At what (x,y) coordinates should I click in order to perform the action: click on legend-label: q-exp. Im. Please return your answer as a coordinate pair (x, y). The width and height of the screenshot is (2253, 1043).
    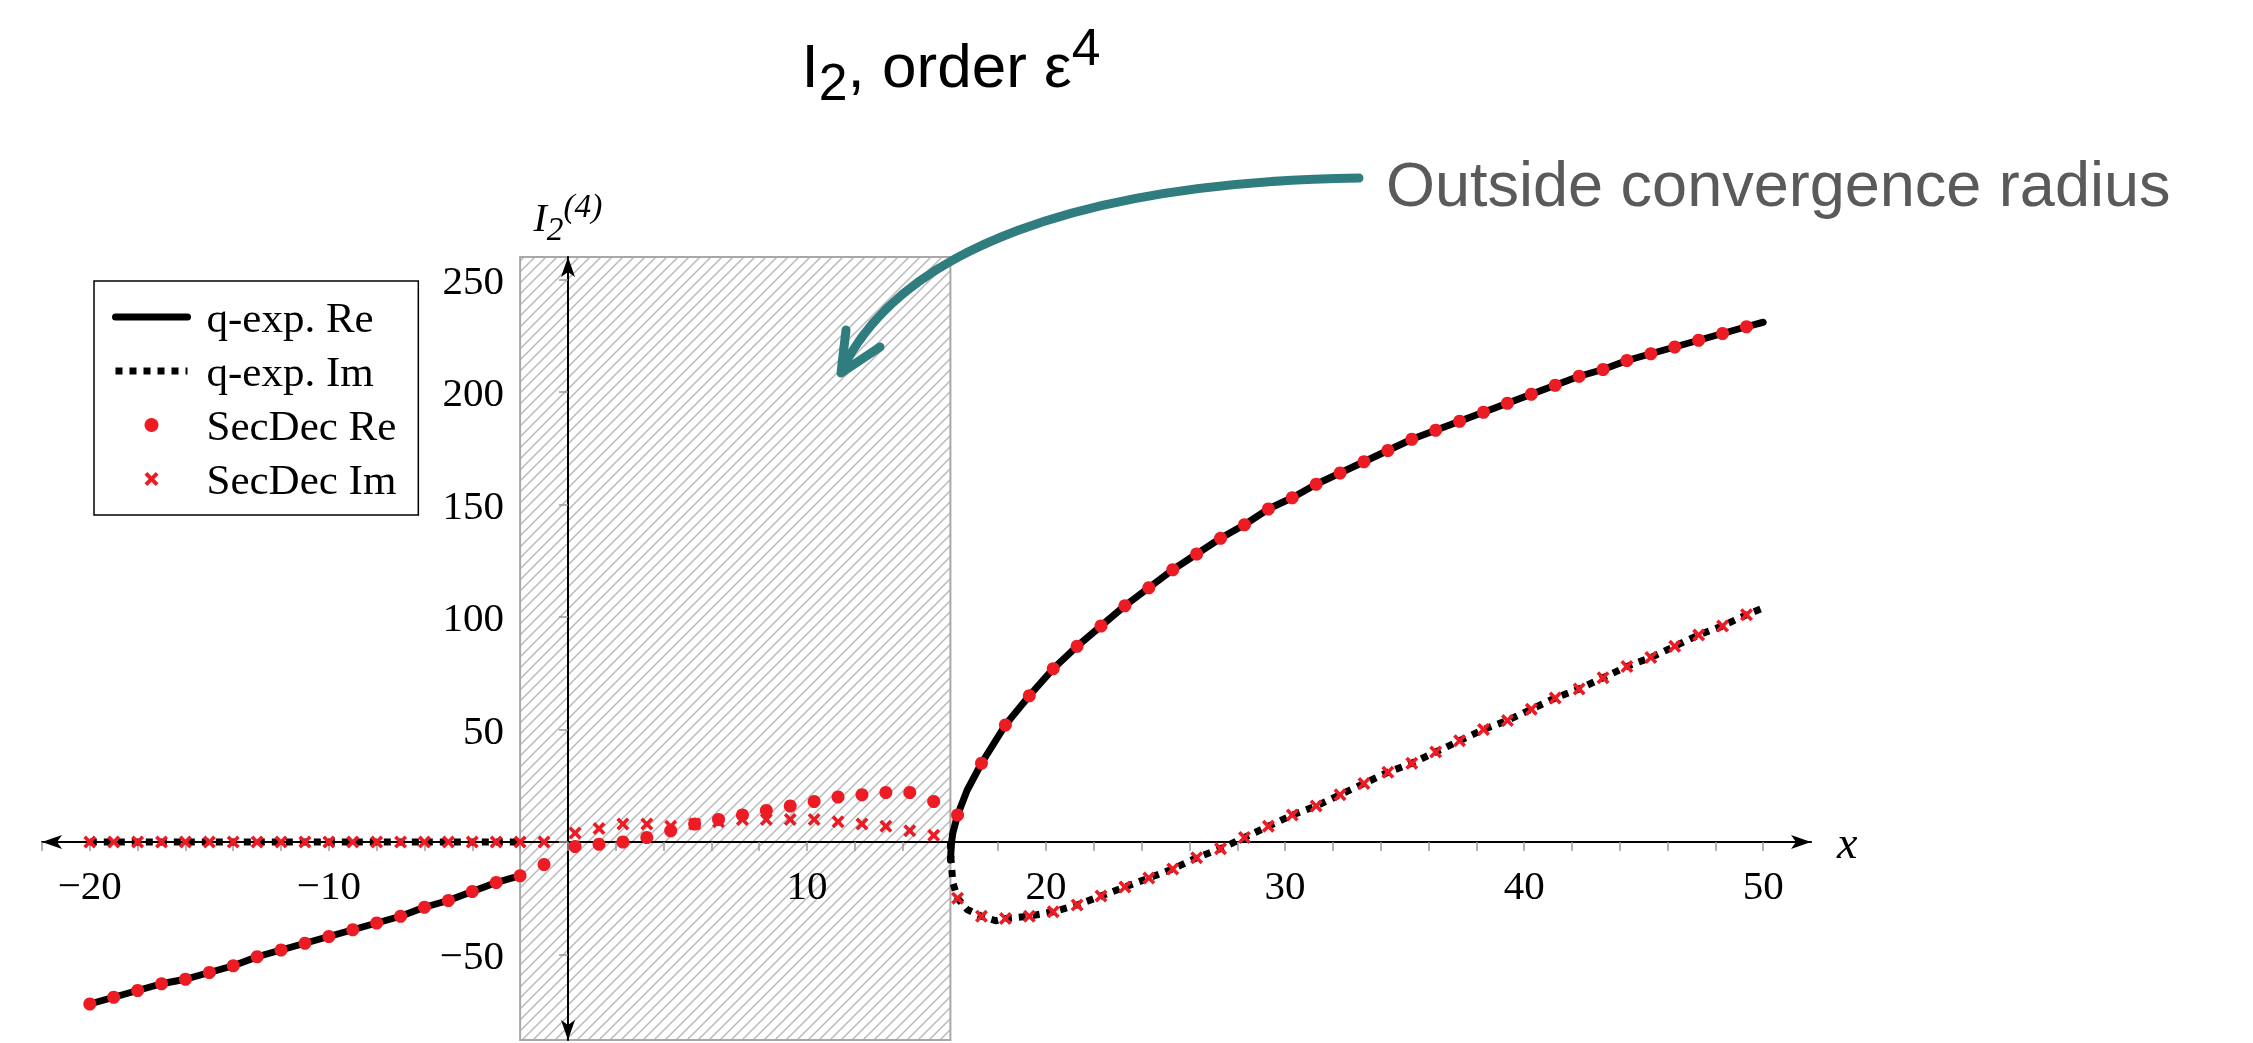
    Looking at the image, I should click on (290, 371).